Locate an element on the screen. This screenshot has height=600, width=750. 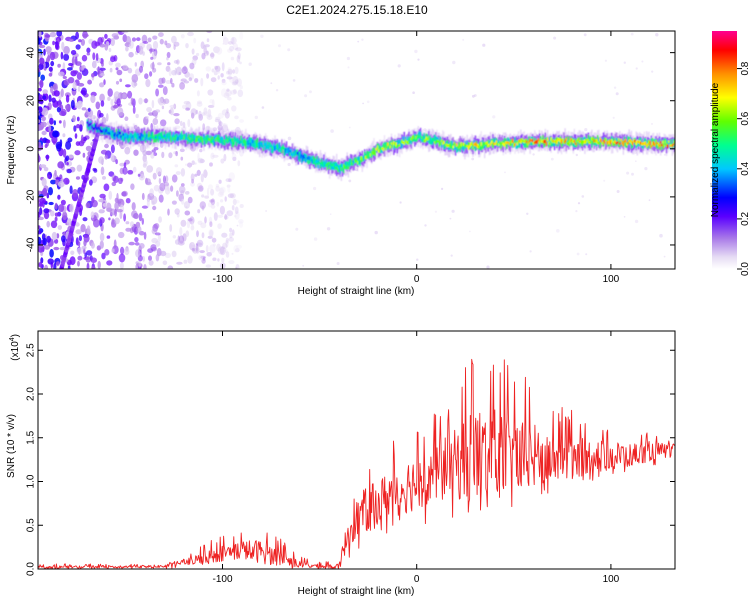
y-tick-label: -20 is located at coordinates (31, 196).